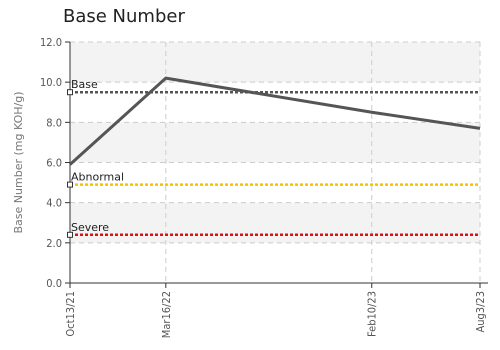  I want to click on y-tick-label: 6.0, so click(54, 163).